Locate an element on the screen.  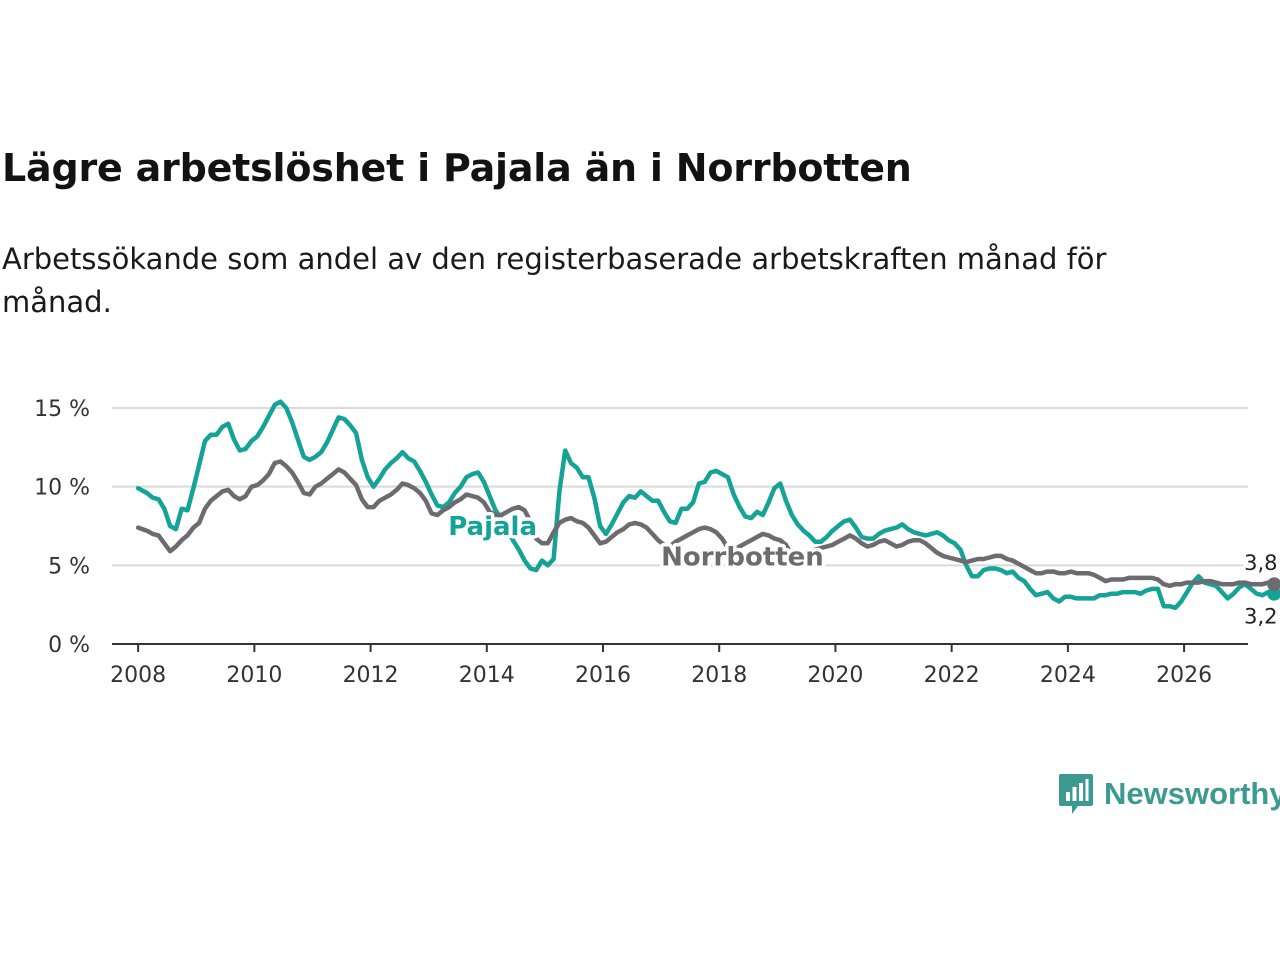
end-markers: 3,2 % 3,8 % is located at coordinates (1261, 590).